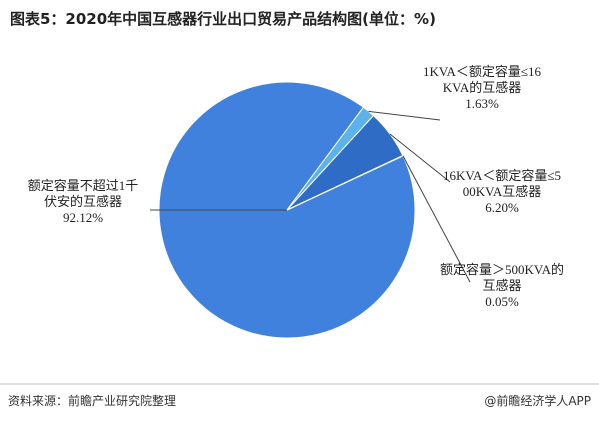  What do you see at coordinates (502, 207) in the screenshot?
I see `value-label: 6.20%` at bounding box center [502, 207].